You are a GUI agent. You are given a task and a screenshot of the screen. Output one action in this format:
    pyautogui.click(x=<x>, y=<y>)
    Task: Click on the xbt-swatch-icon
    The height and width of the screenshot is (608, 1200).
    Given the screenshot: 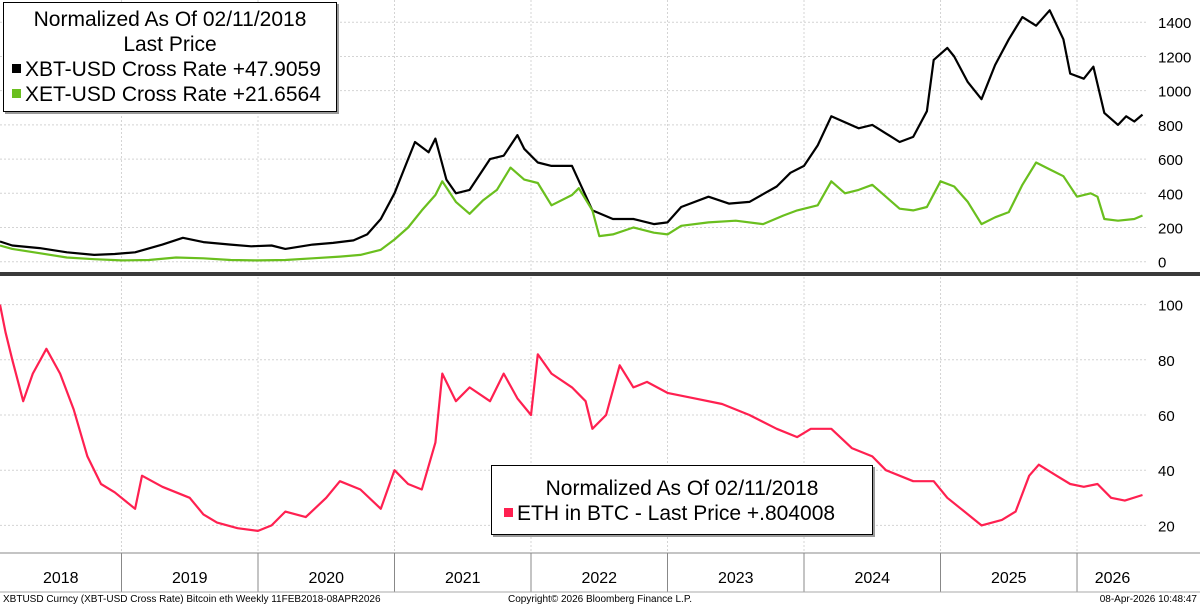 What is the action you would take?
    pyautogui.click(x=16, y=68)
    